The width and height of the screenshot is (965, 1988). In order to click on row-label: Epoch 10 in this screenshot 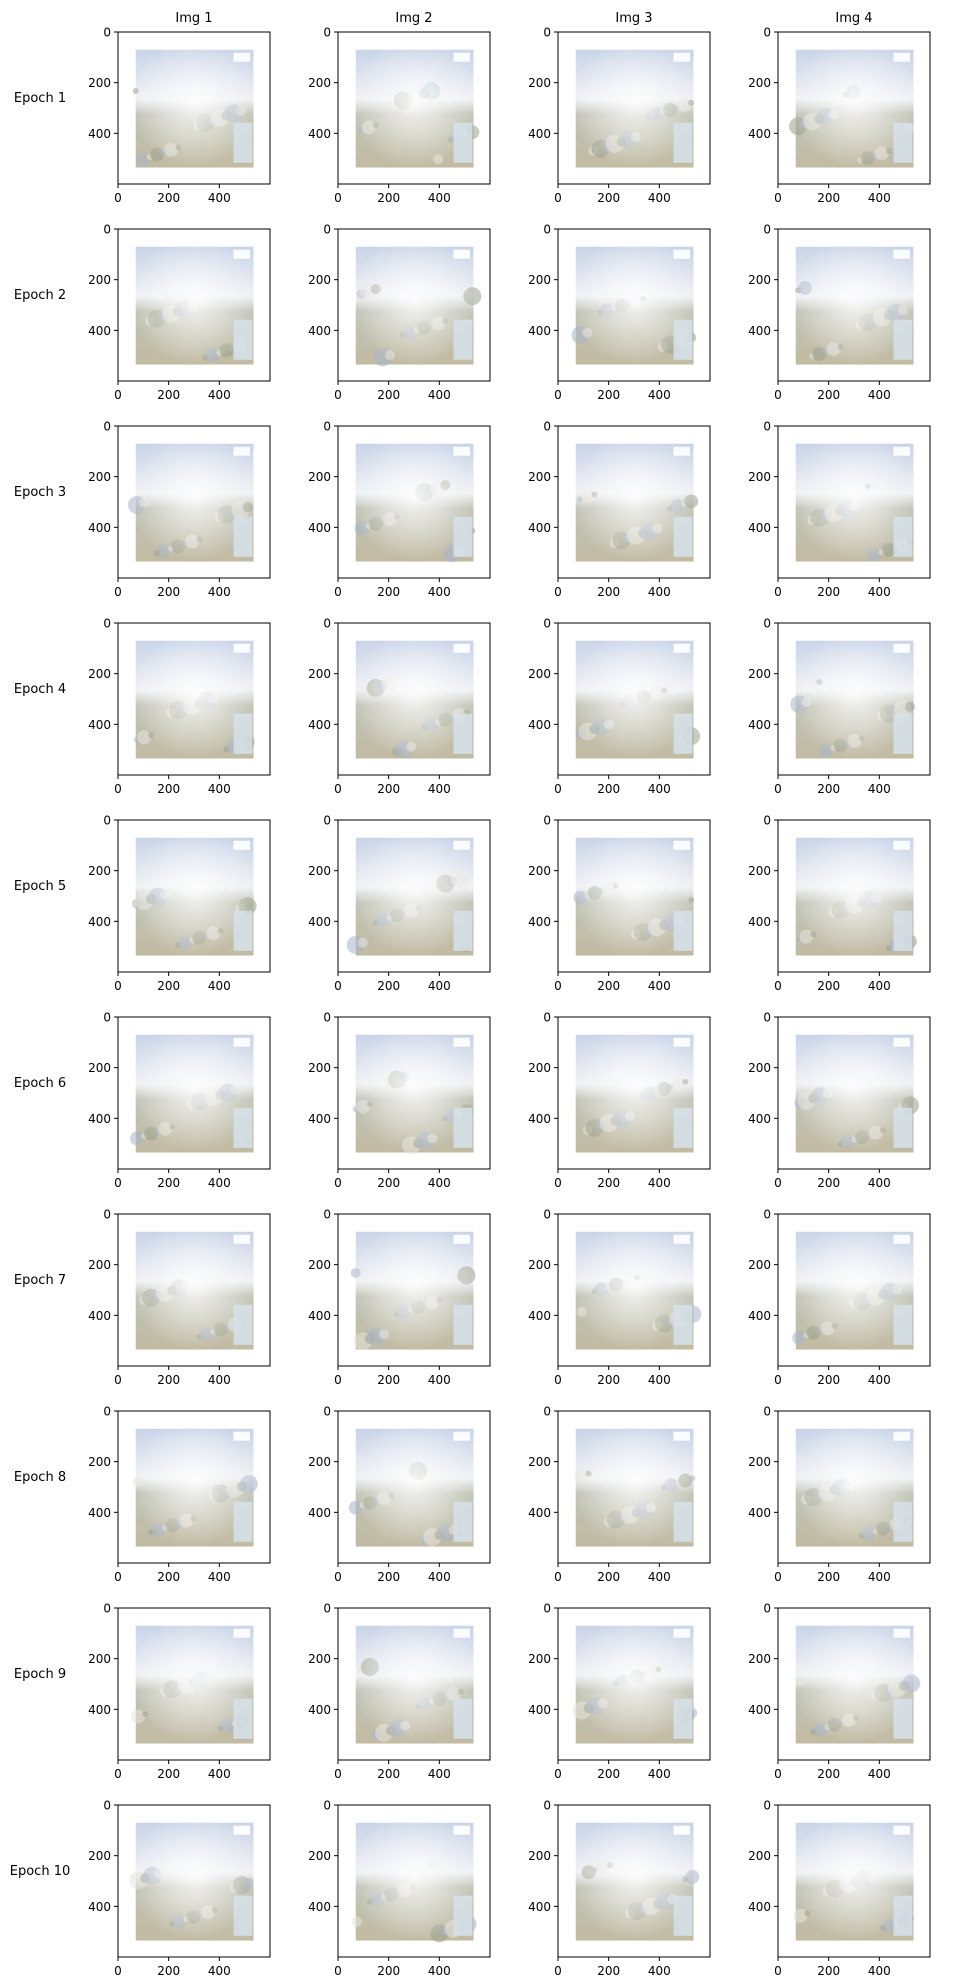, I will do `click(40, 1871)`.